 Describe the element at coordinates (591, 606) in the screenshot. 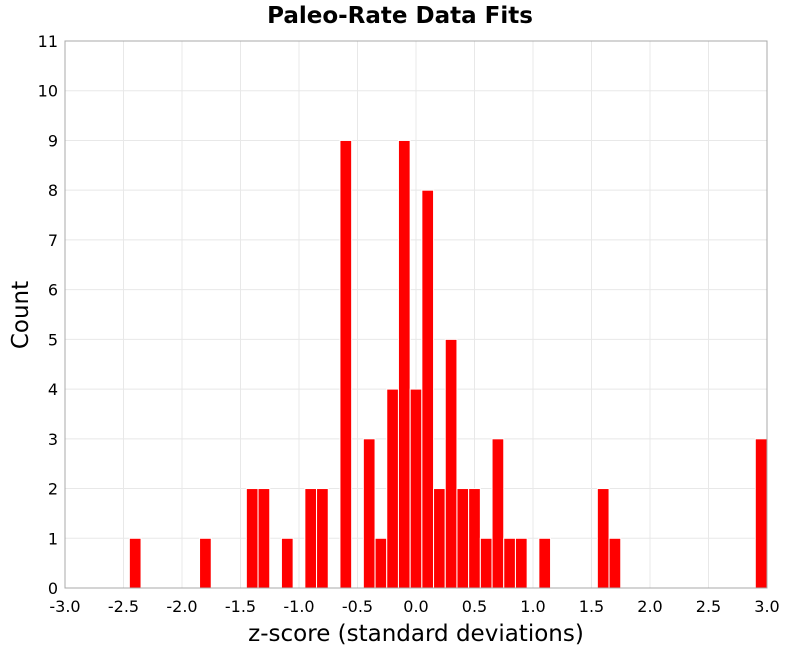

I see `x-tick-label: 1.5` at that location.